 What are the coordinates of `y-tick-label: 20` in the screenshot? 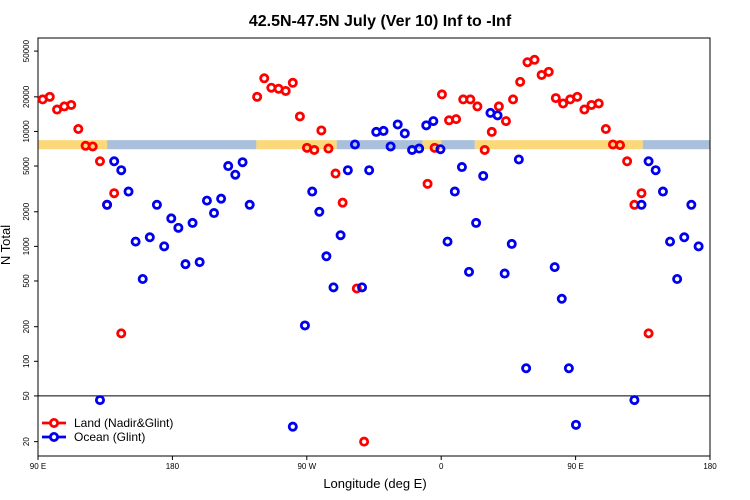 It's located at (26, 441).